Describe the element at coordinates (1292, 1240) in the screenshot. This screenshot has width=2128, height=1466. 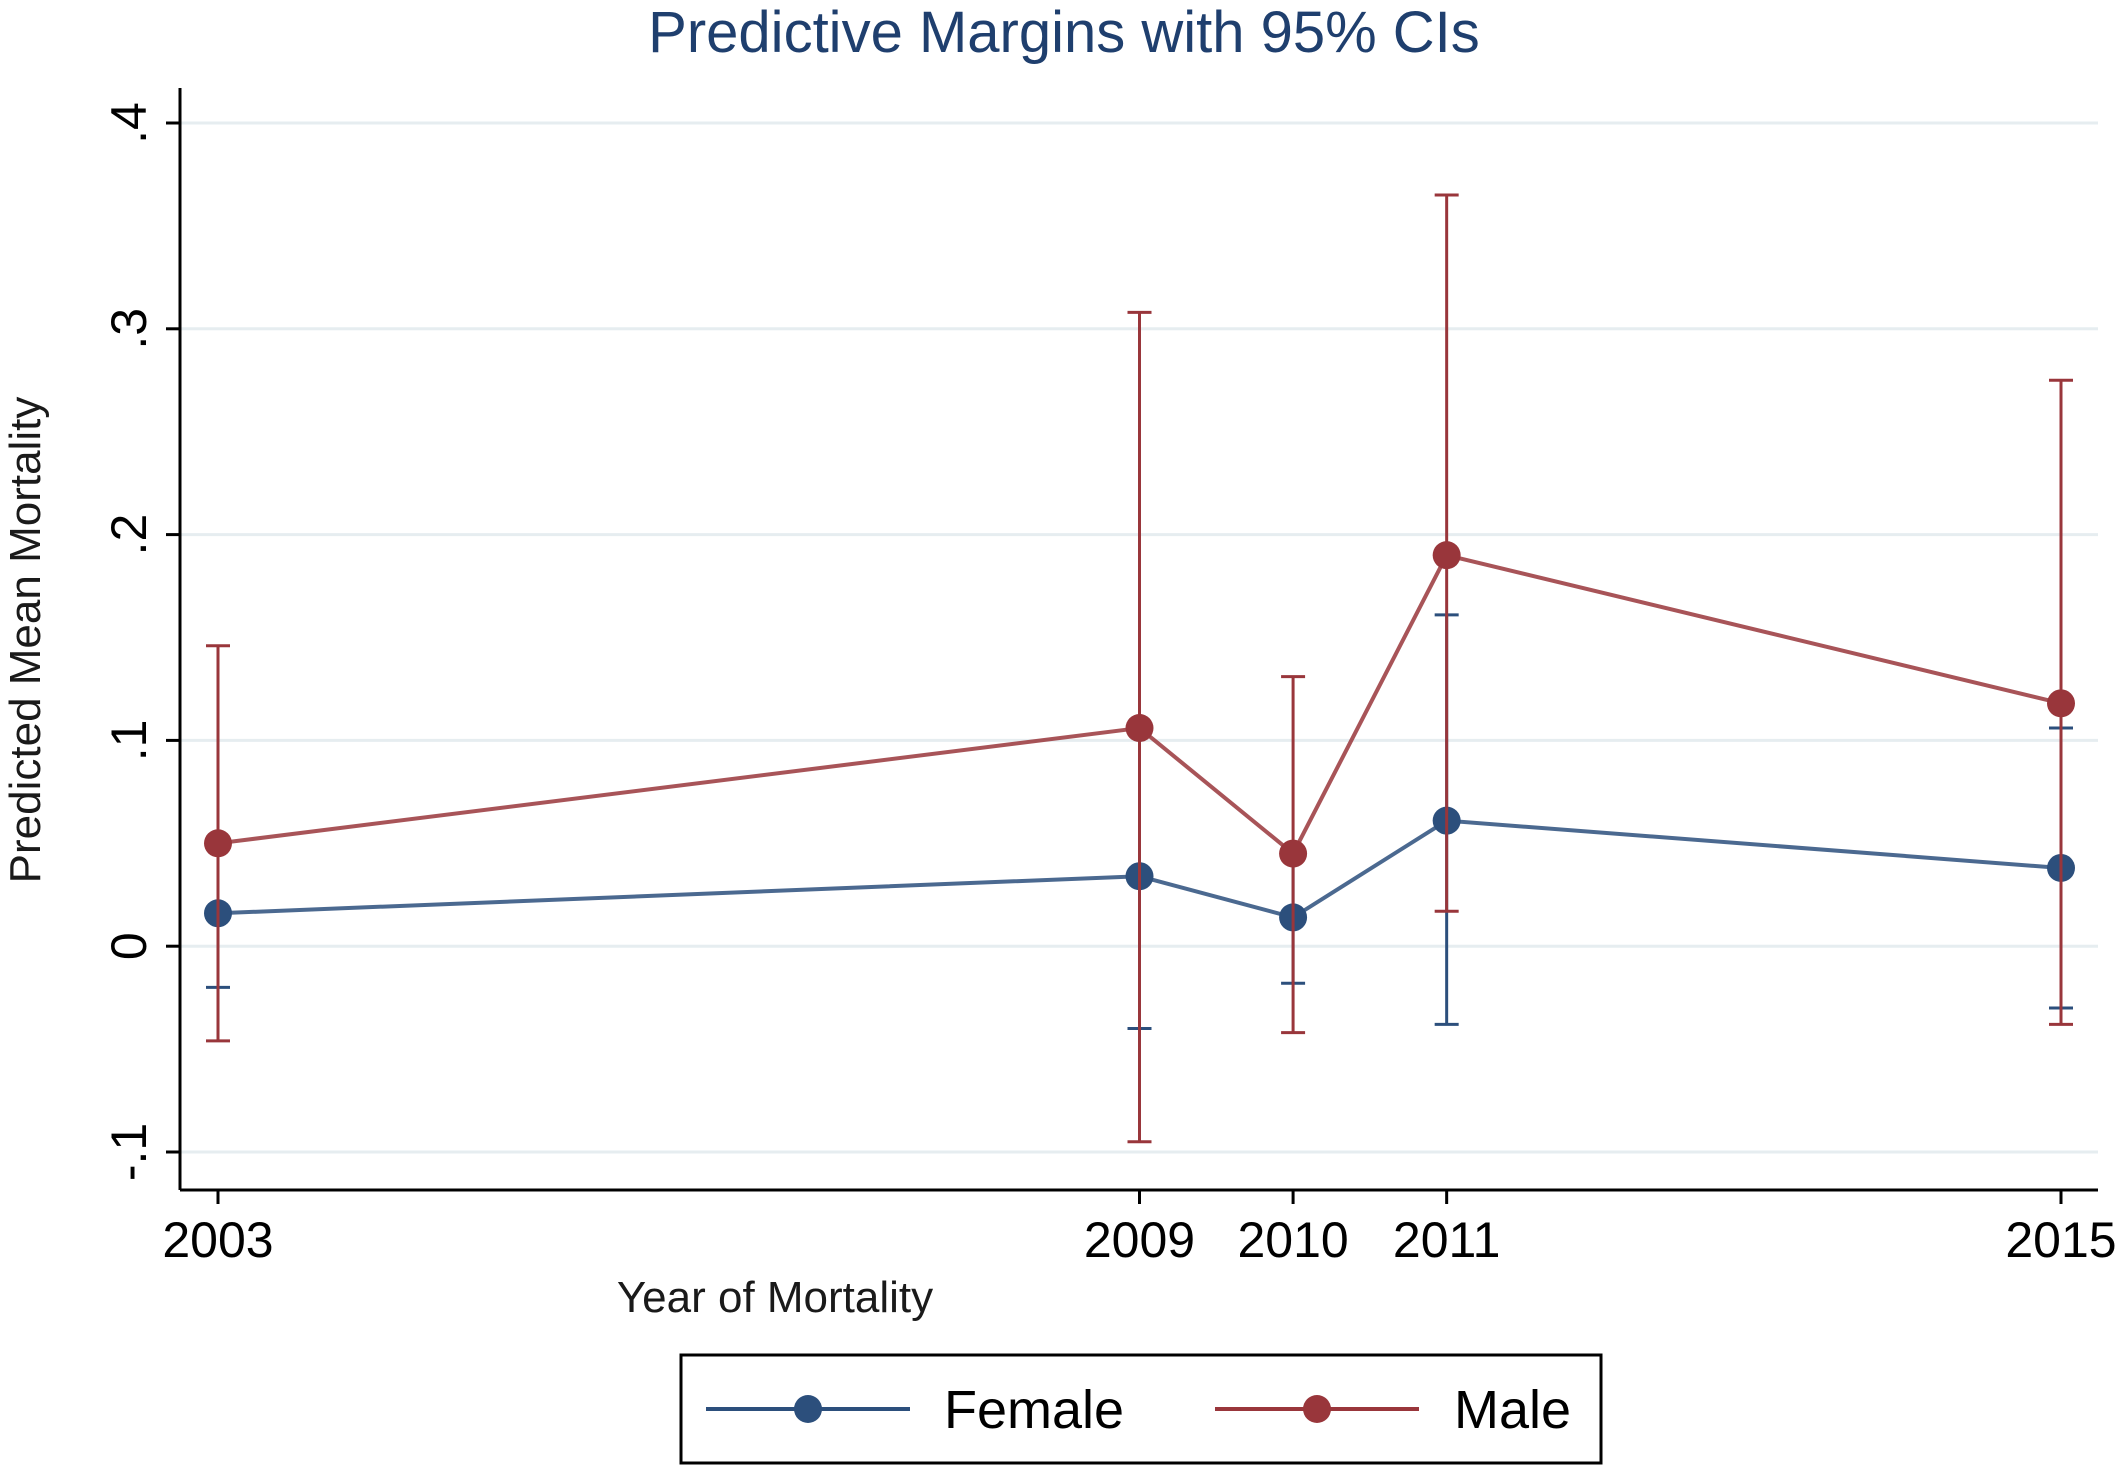
I see `x-tick-label: 2010` at that location.